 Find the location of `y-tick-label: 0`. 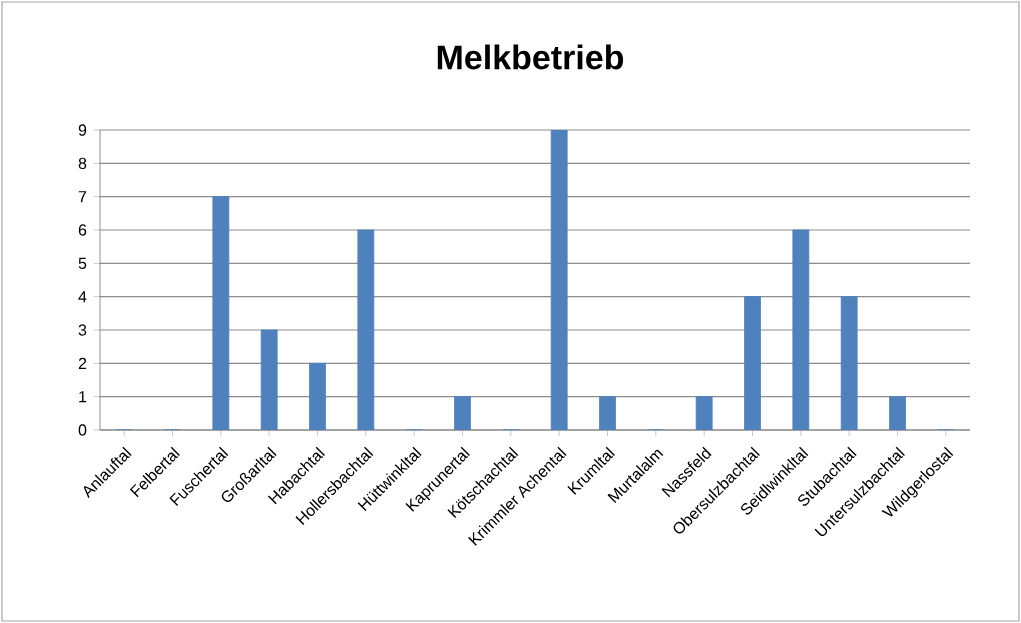

y-tick-label: 0 is located at coordinates (82, 430).